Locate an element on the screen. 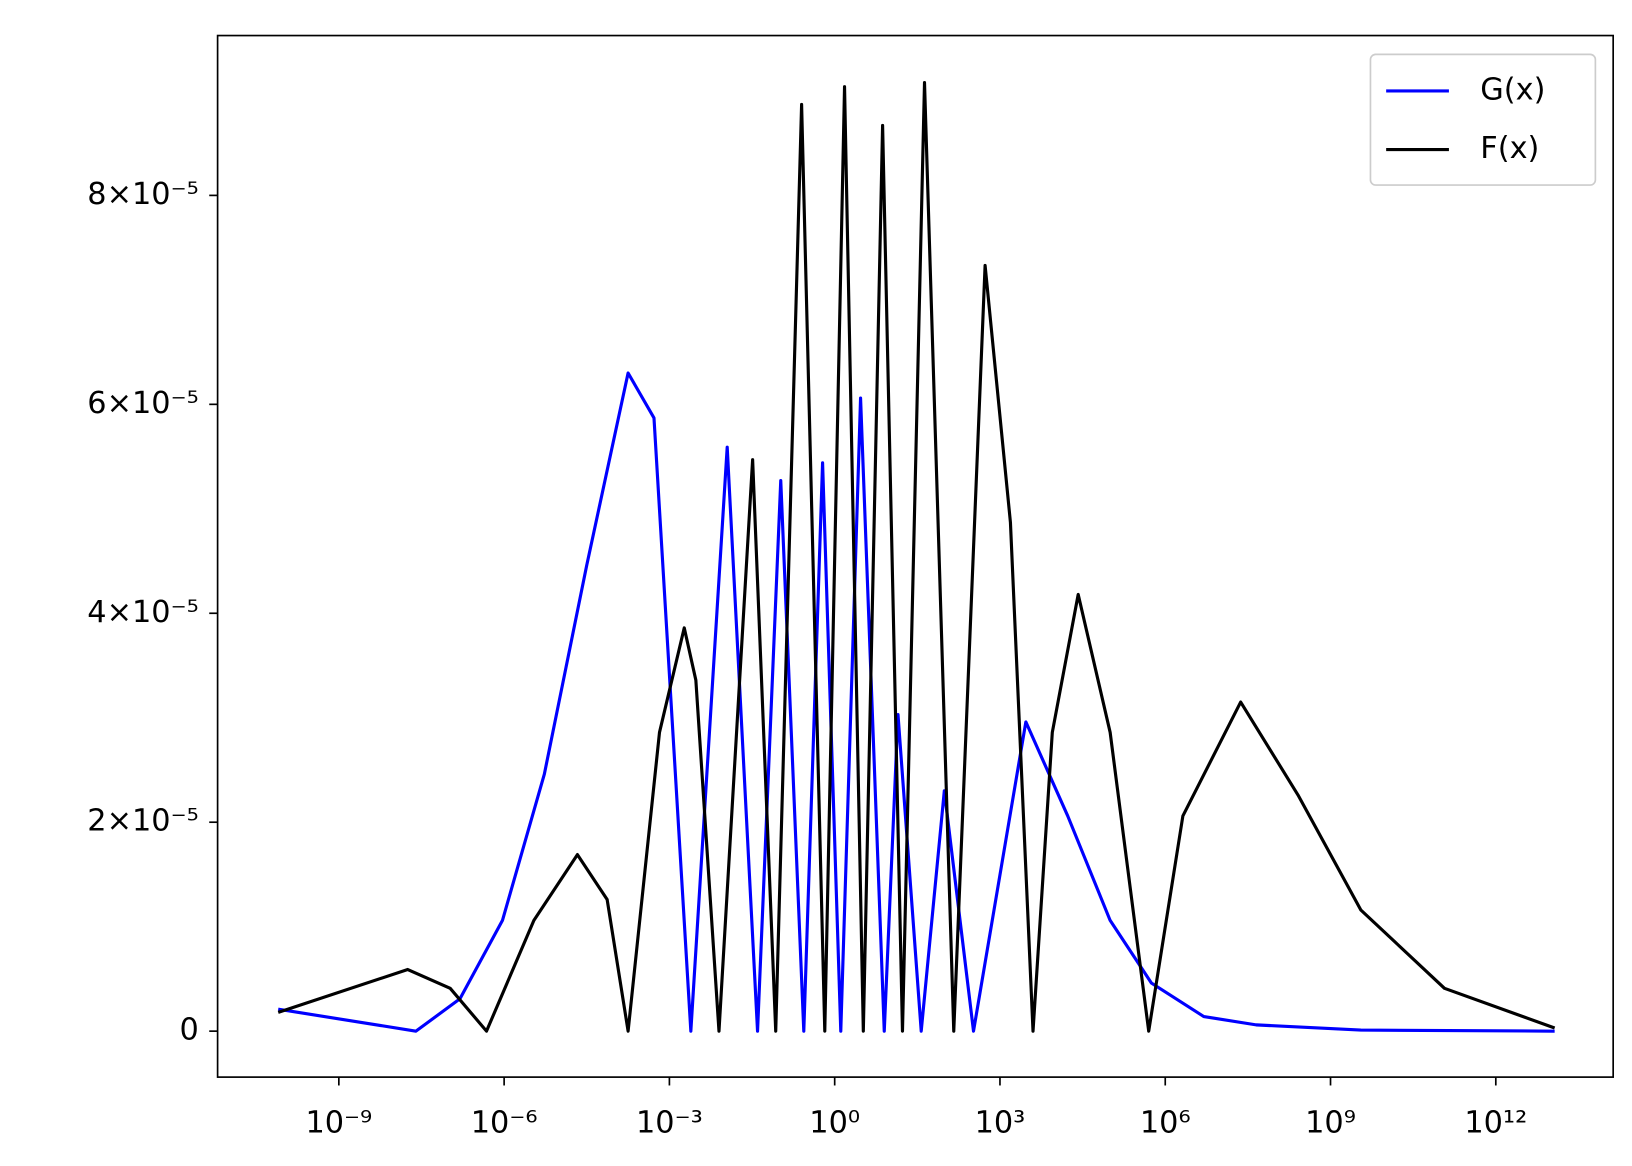  y-tick-label: 4×10⁻⁵ is located at coordinates (142, 612).